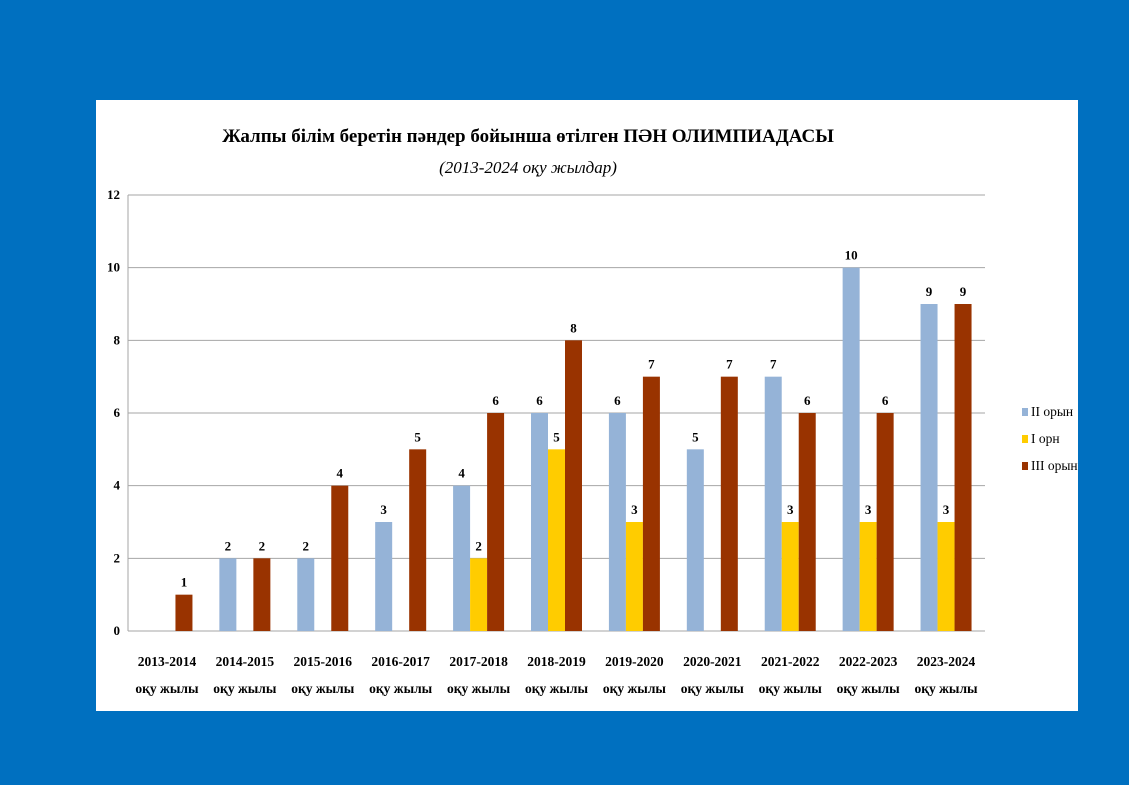 Image resolution: width=1129 pixels, height=785 pixels. I want to click on y-tick-label: 0, so click(117, 630).